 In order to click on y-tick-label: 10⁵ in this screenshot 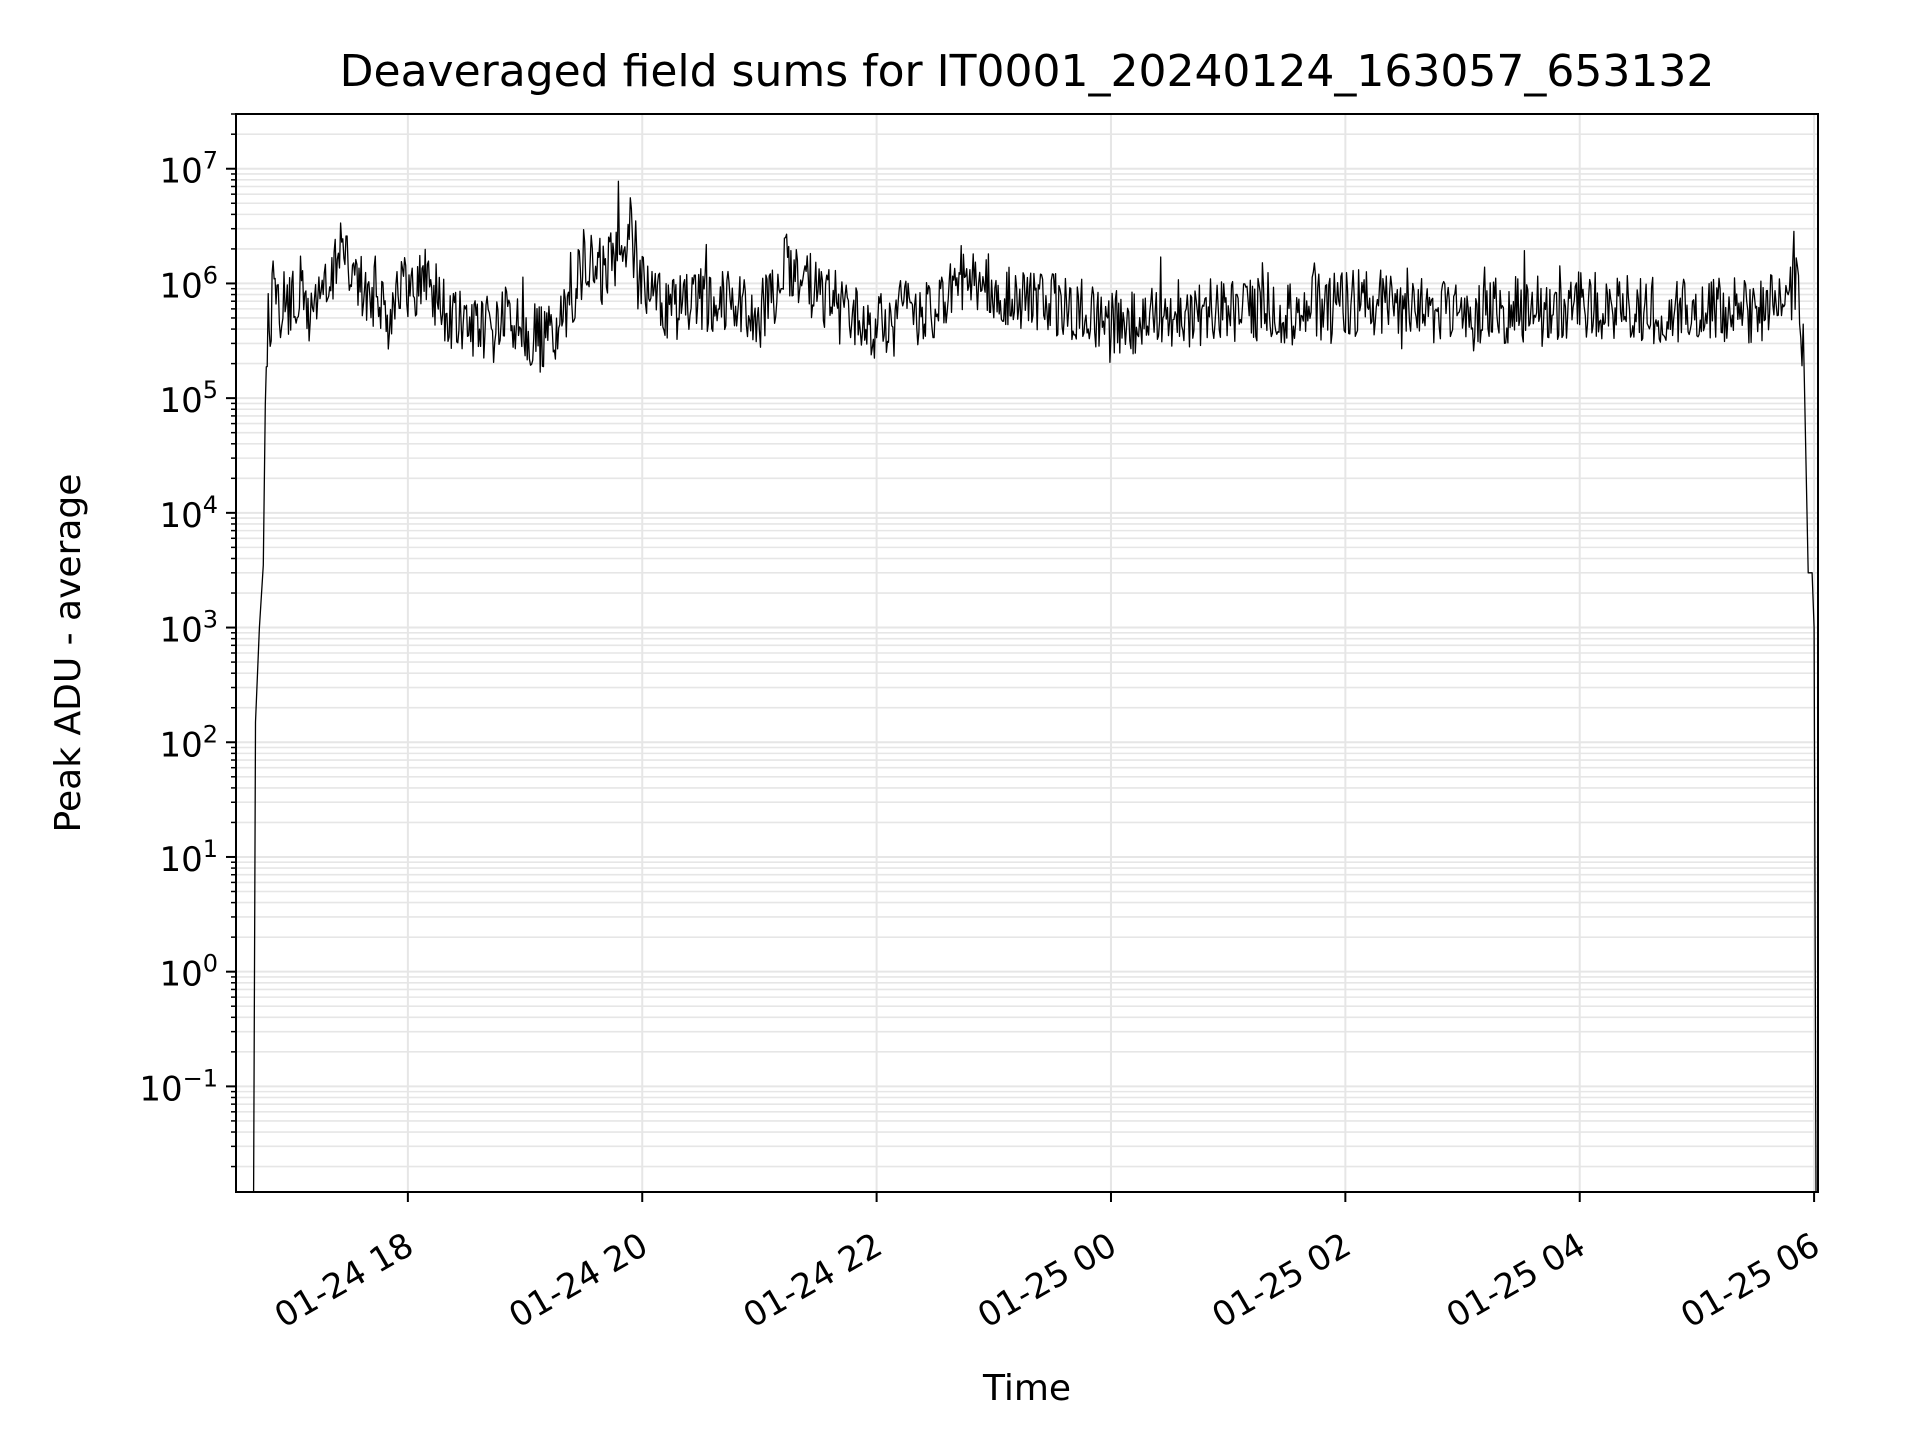, I will do `click(188, 398)`.